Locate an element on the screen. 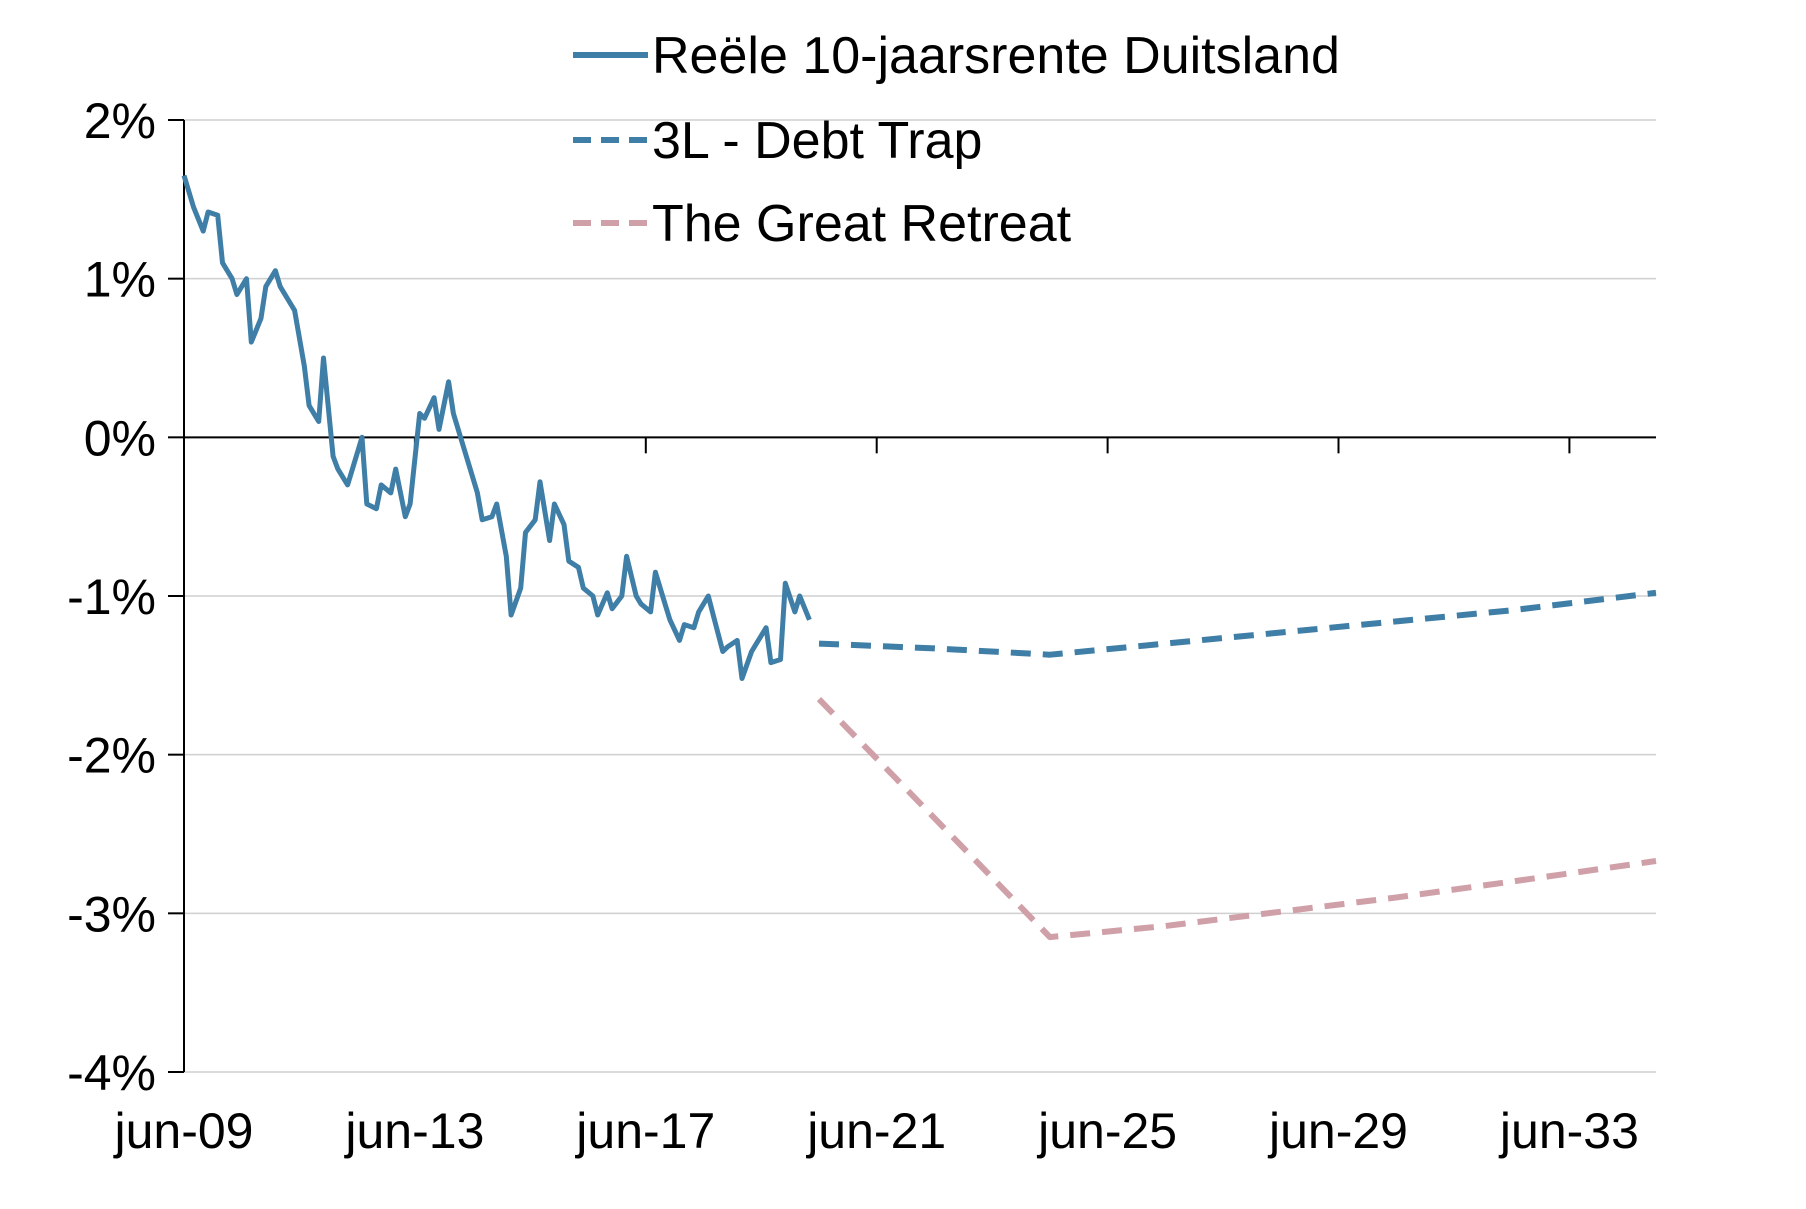 This screenshot has width=1806, height=1209. legend-label-1: 3L - Debt Trap is located at coordinates (817, 141).